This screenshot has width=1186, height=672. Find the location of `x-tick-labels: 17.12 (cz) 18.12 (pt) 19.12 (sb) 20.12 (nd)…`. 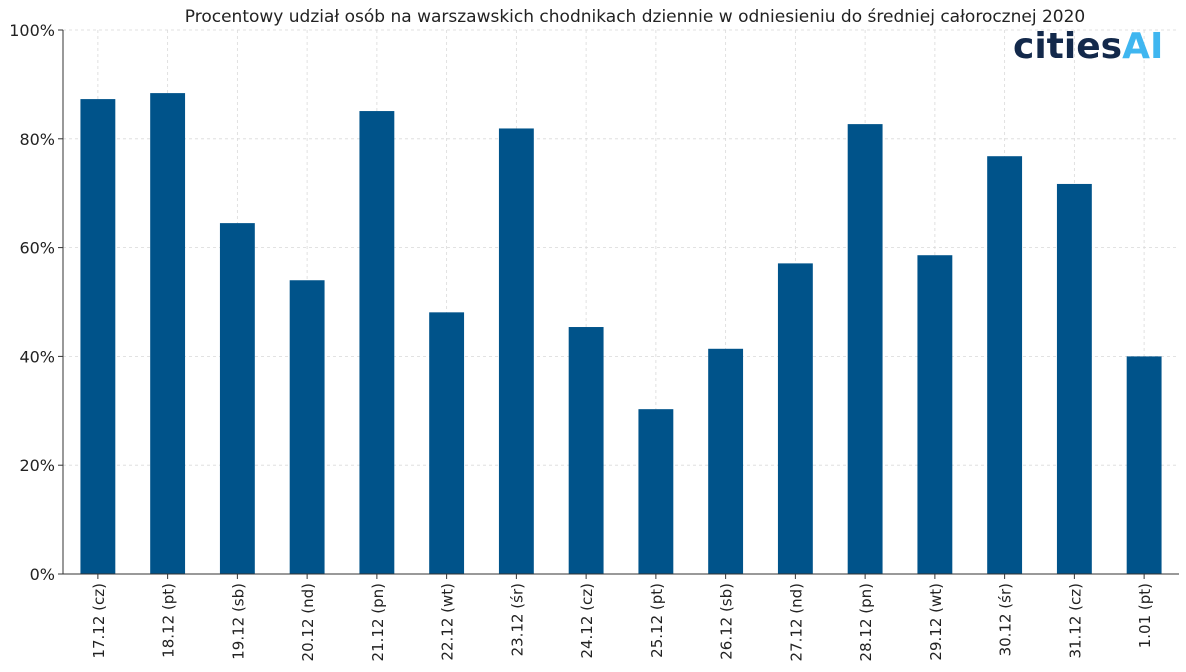

x-tick-labels: 17.12 (cz) 18.12 (pt) 19.12 (sb) 20.12 (nd)… is located at coordinates (622, 622).